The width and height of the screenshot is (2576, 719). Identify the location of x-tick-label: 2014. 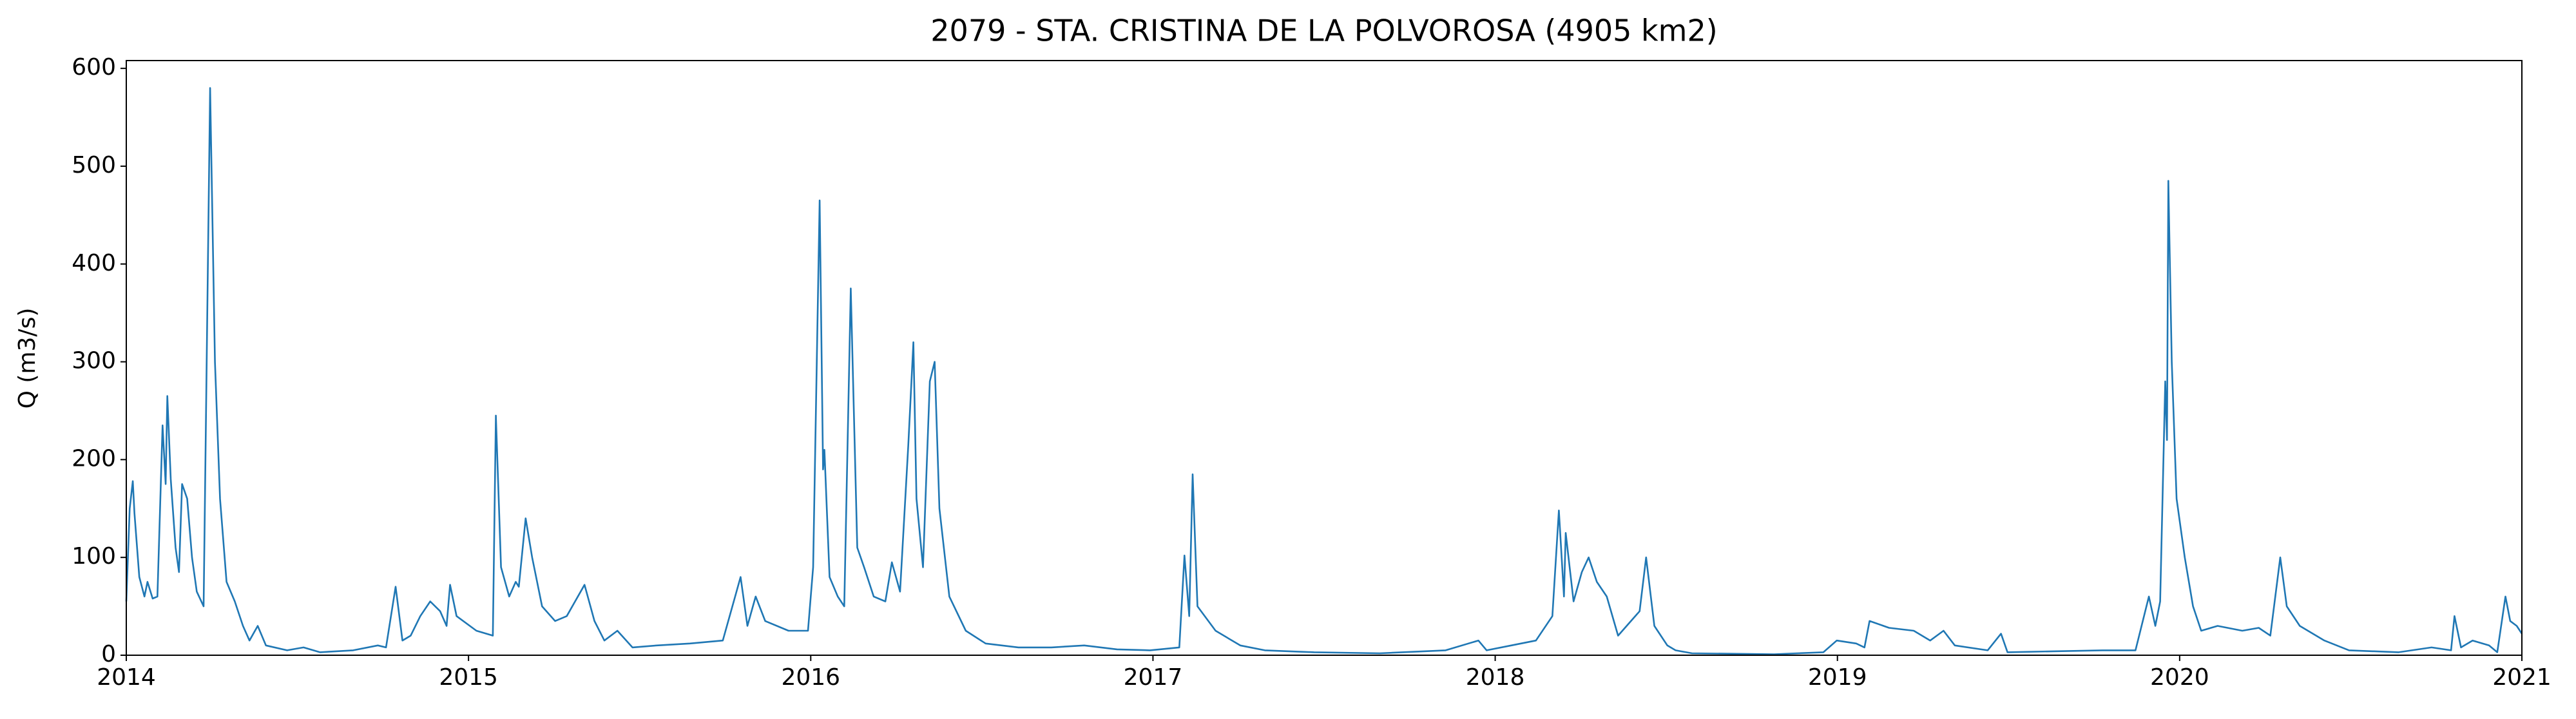
(126, 677).